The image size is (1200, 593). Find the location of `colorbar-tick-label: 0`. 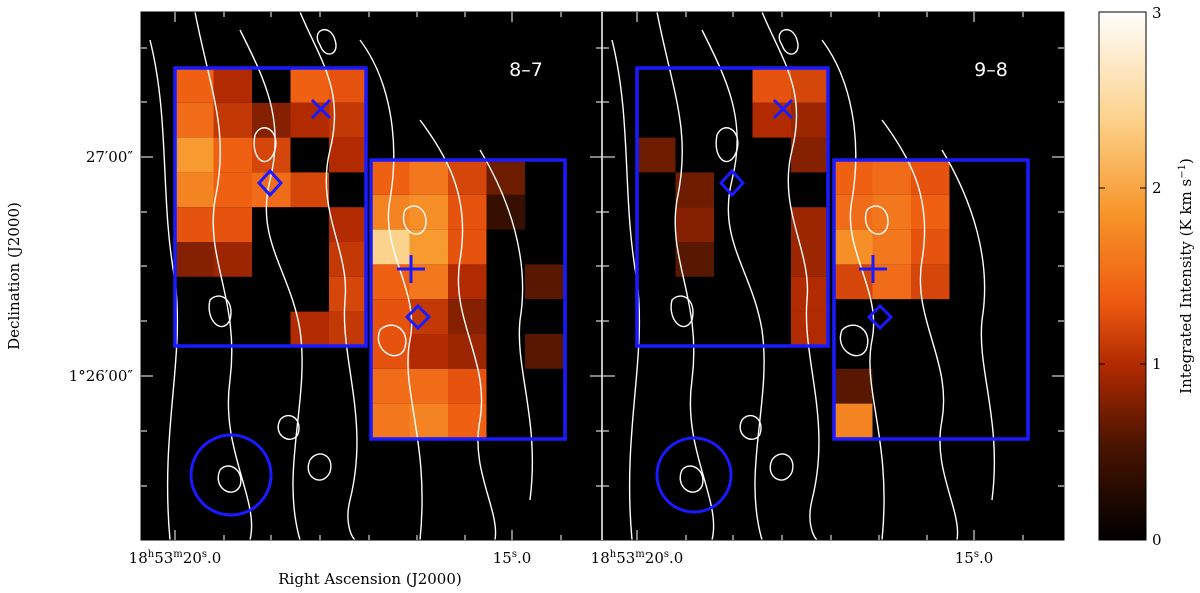

colorbar-tick-label: 0 is located at coordinates (1157, 540).